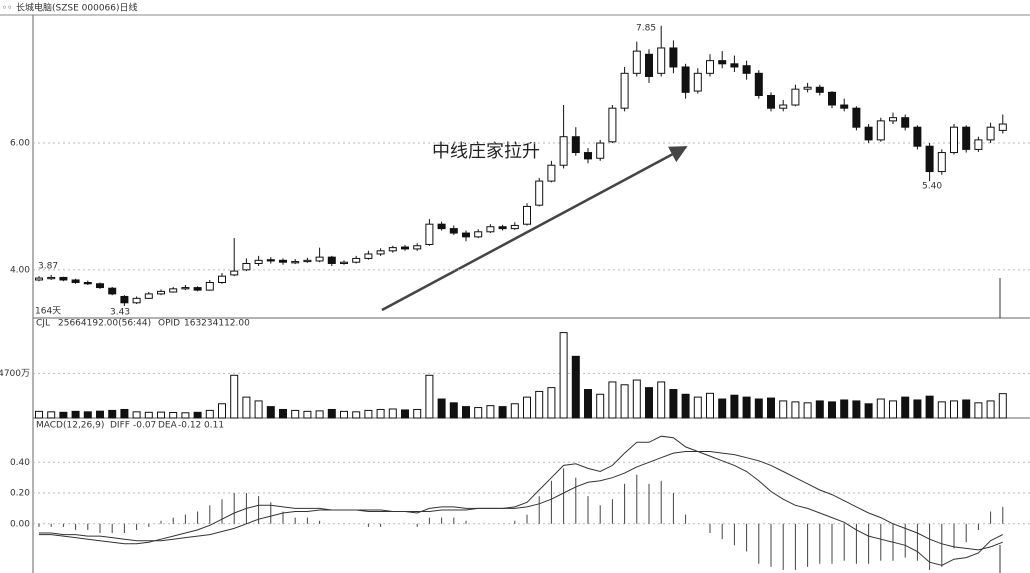 This screenshot has height=573, width=1030. I want to click on macd-header: -0.12, so click(189, 426).